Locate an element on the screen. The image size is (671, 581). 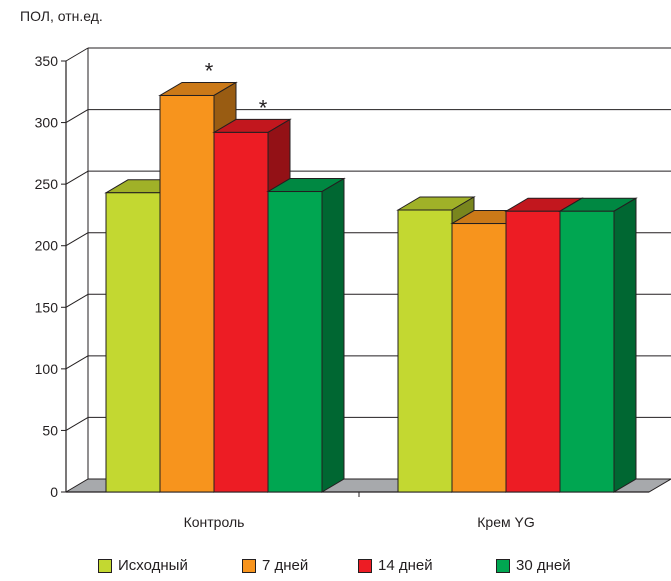
bar-control-series-3-side is located at coordinates (333, 335).